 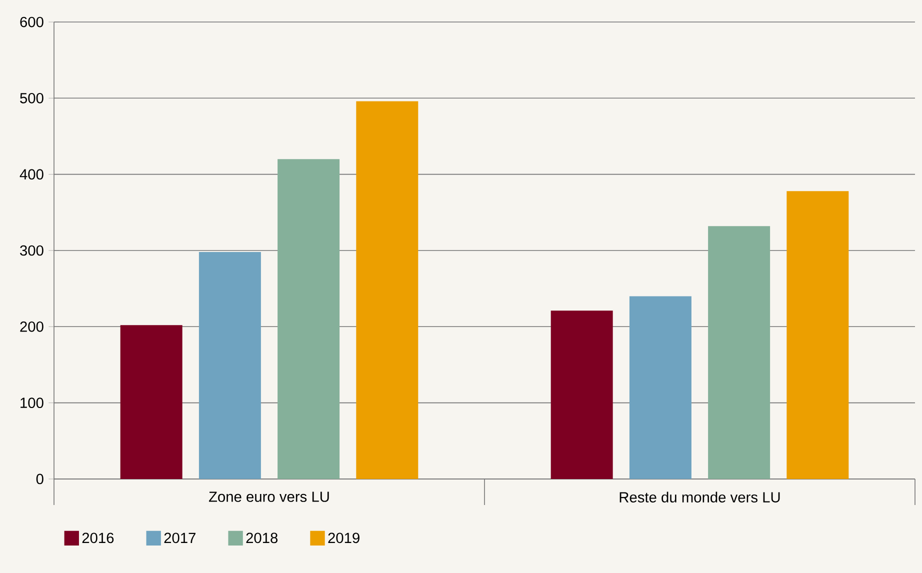 What do you see at coordinates (32, 326) in the screenshot?
I see `y-tick-label: 200` at bounding box center [32, 326].